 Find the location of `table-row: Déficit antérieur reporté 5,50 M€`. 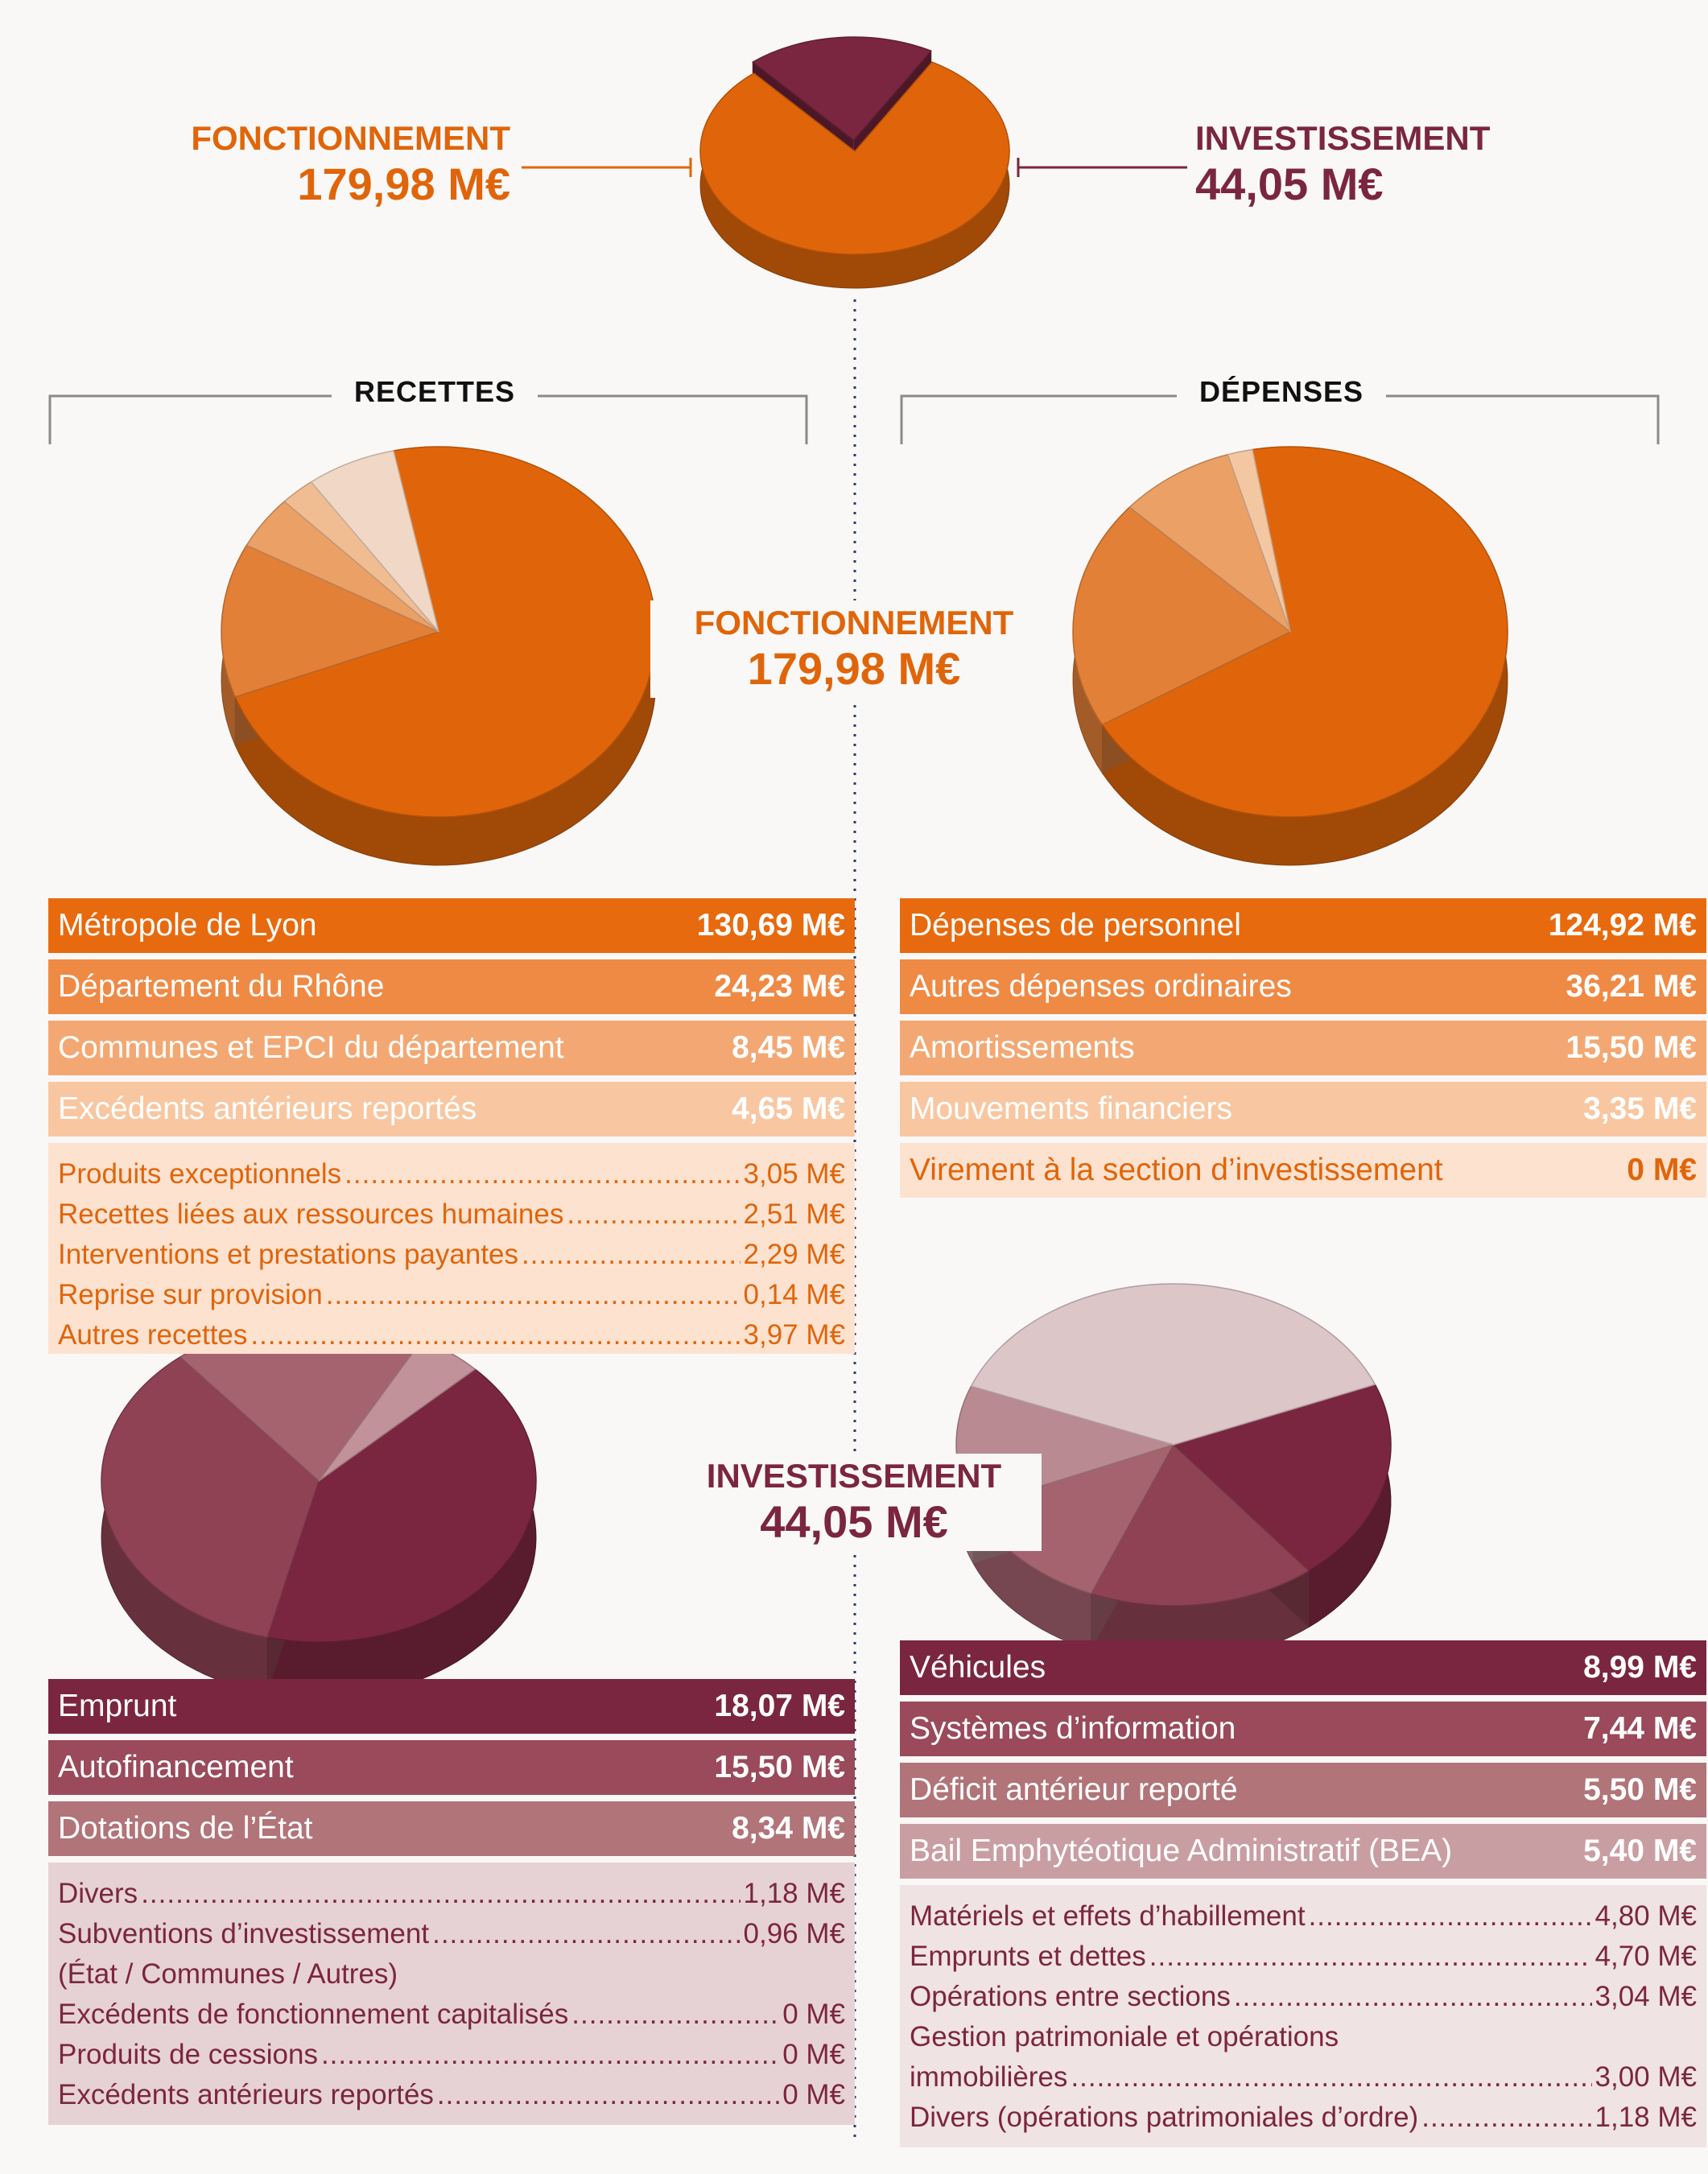

table-row: Déficit antérieur reporté 5,50 M€ is located at coordinates (1303, 1790).